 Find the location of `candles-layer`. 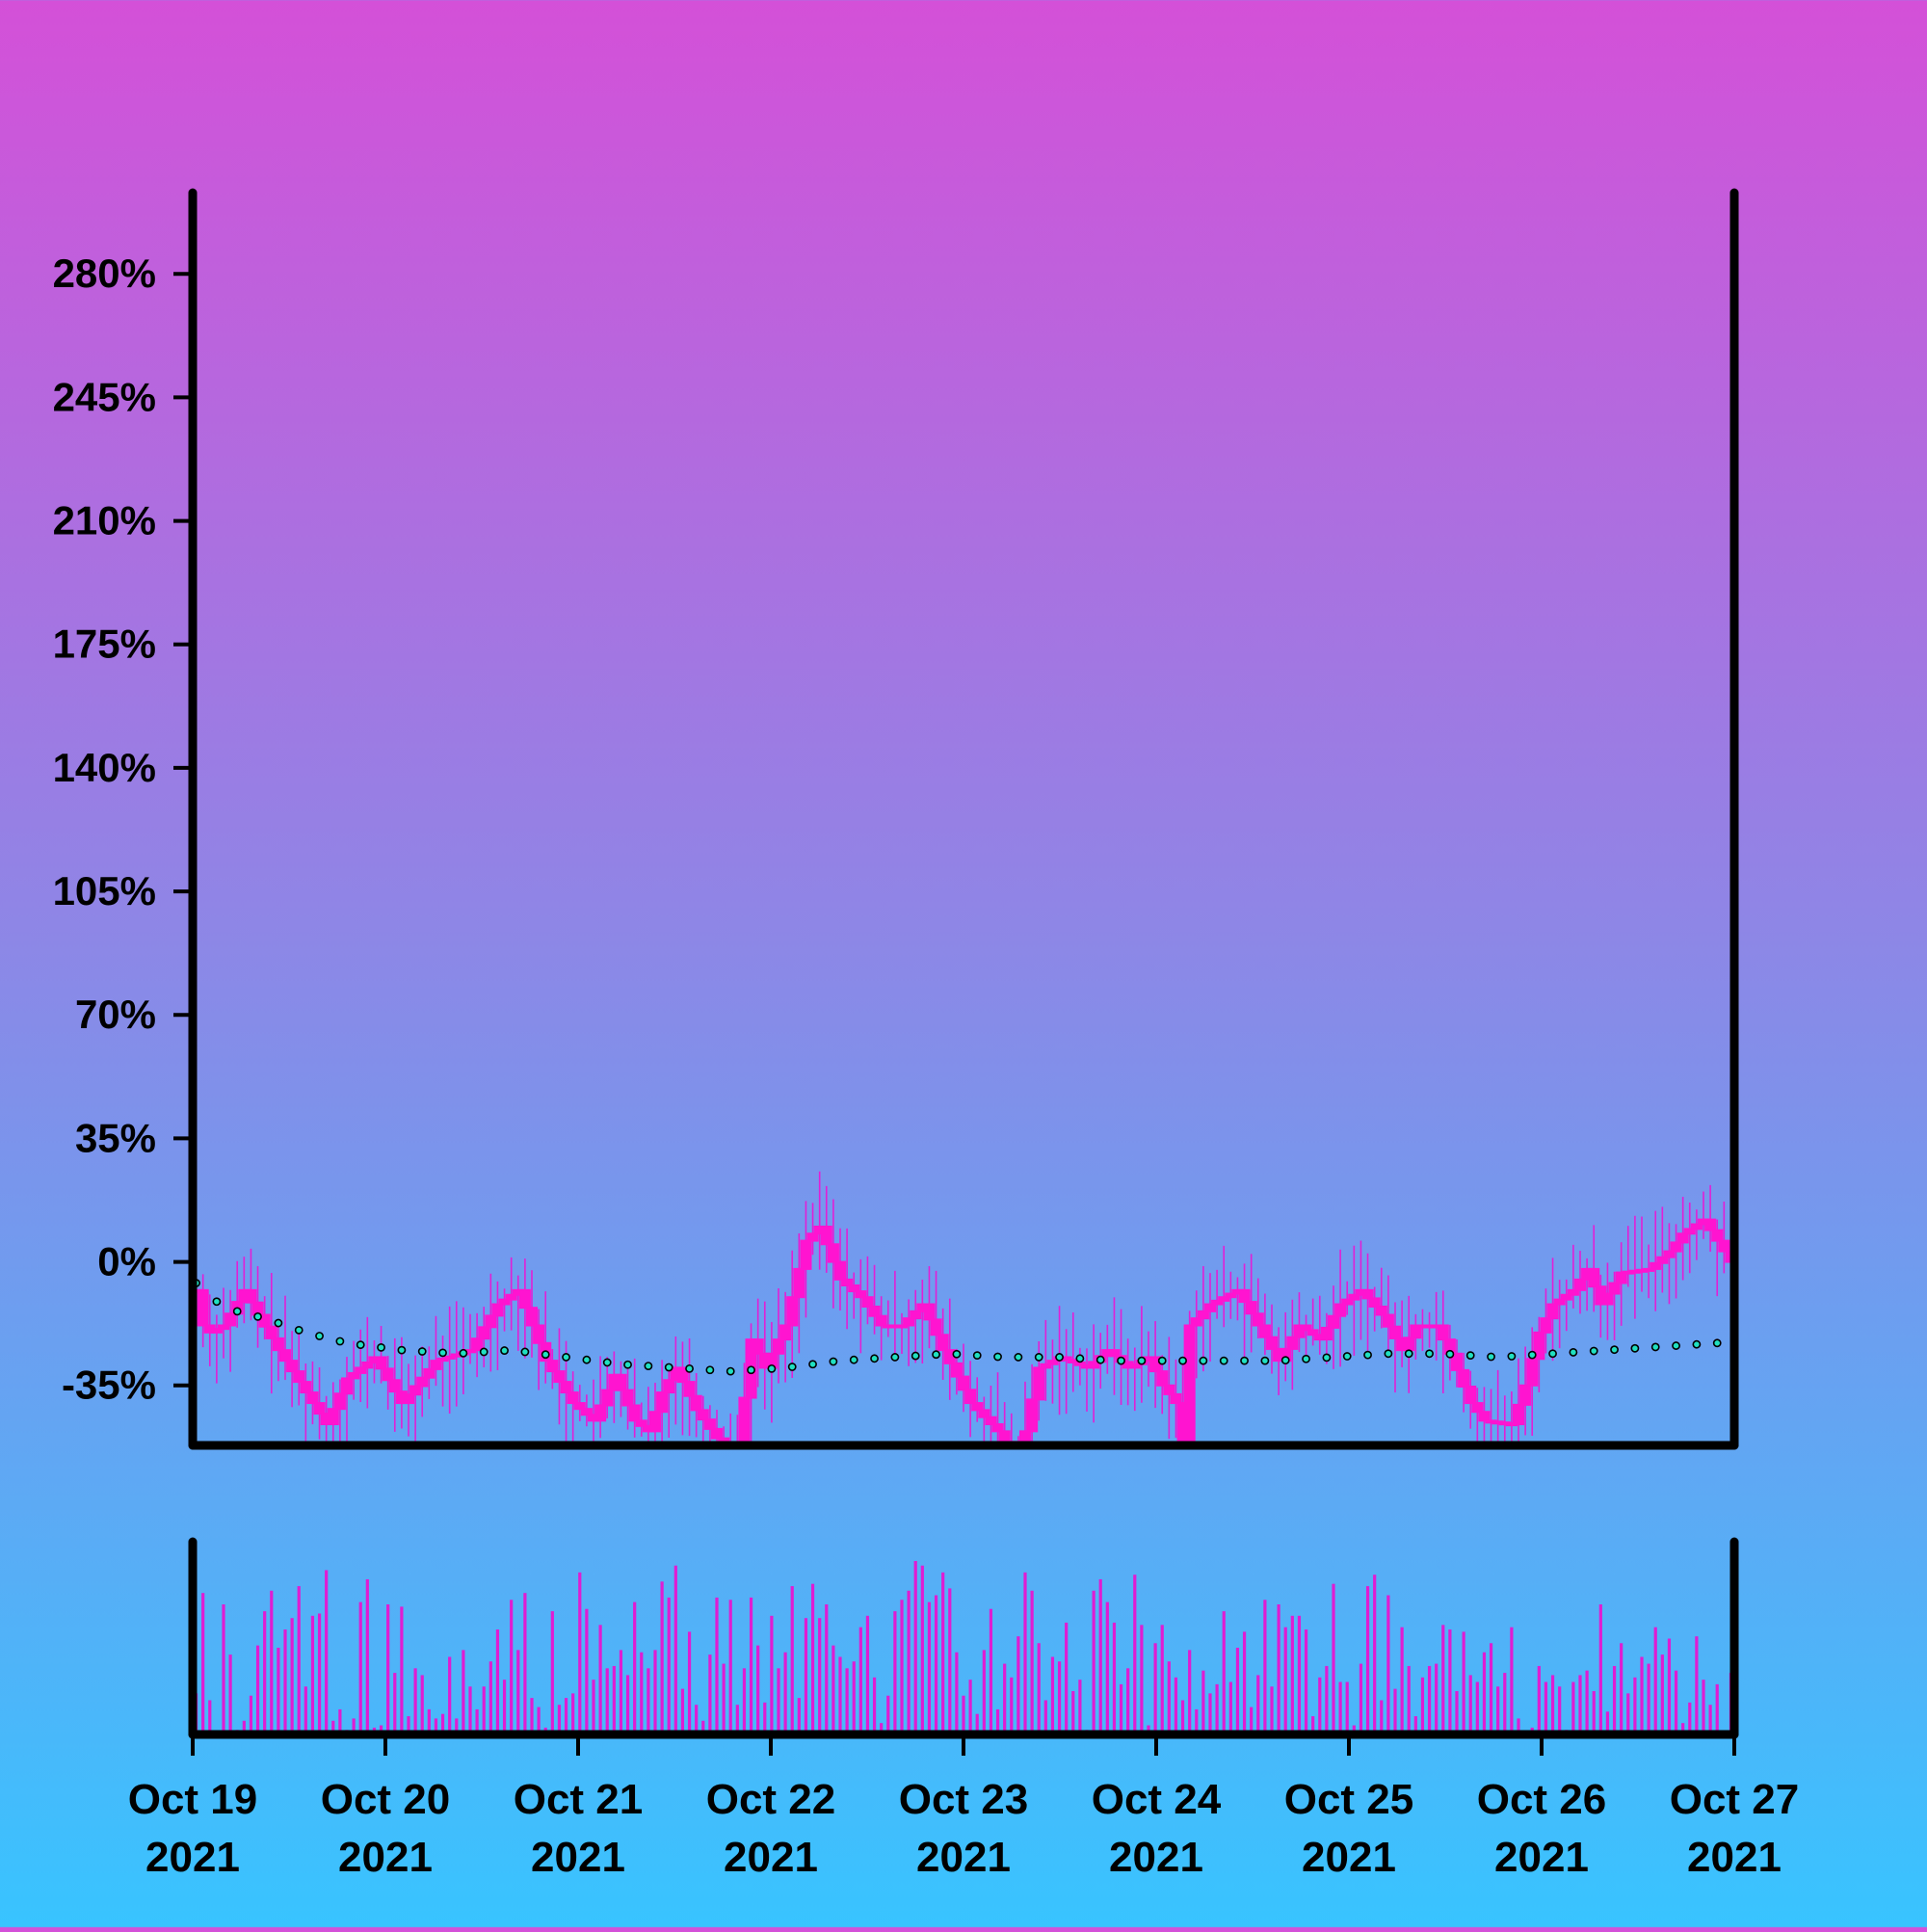

candles-layer is located at coordinates (963, 1308).